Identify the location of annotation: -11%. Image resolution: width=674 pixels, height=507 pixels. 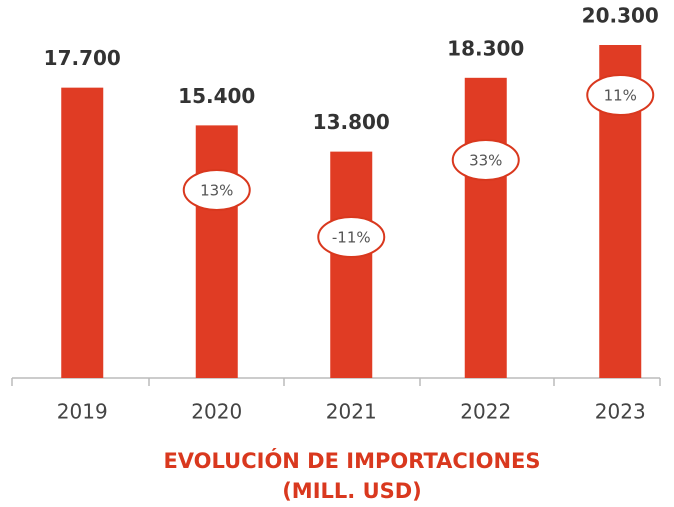
(351, 238).